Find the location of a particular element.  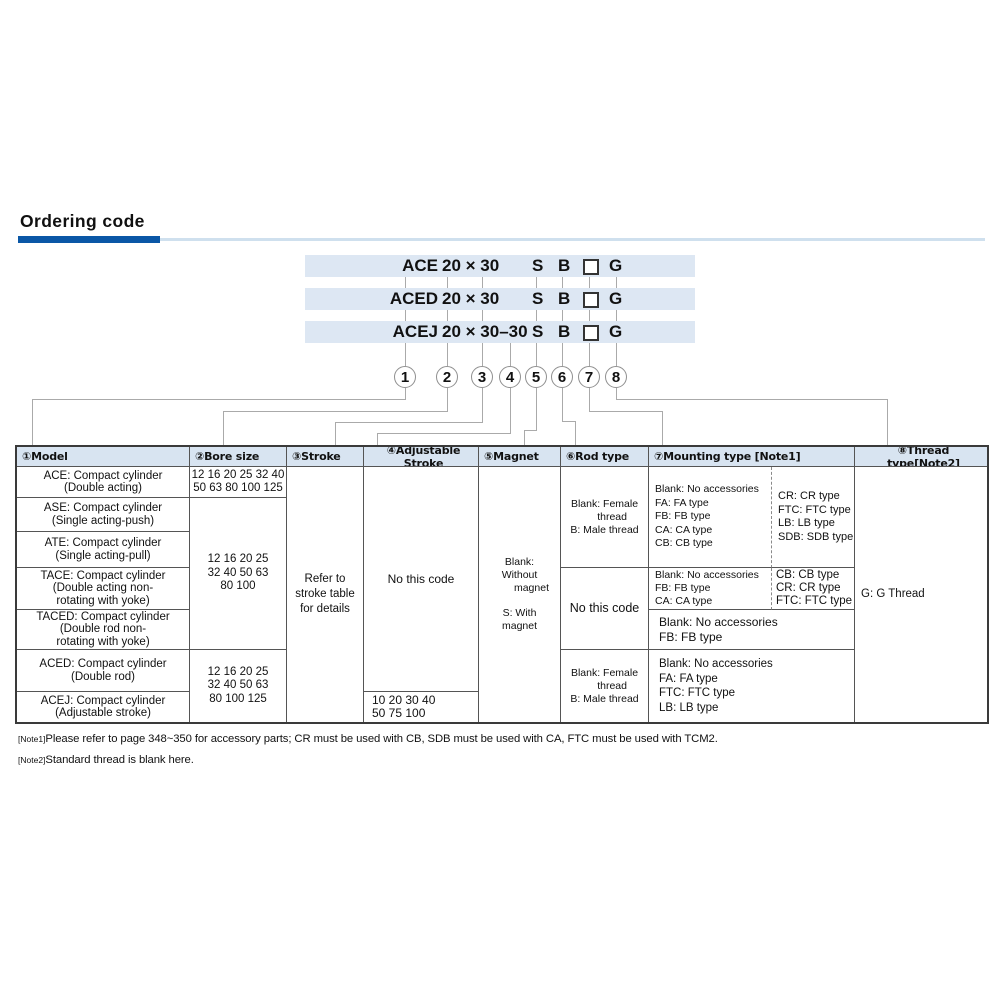

magnet-line-1: Blank: Without is located at coordinates (519, 568).